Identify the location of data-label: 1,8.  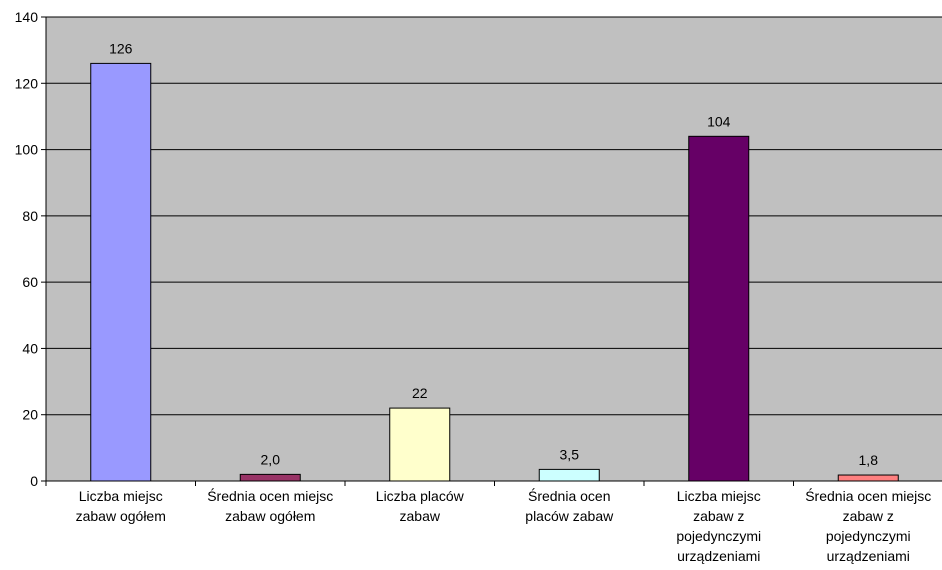
(869, 460).